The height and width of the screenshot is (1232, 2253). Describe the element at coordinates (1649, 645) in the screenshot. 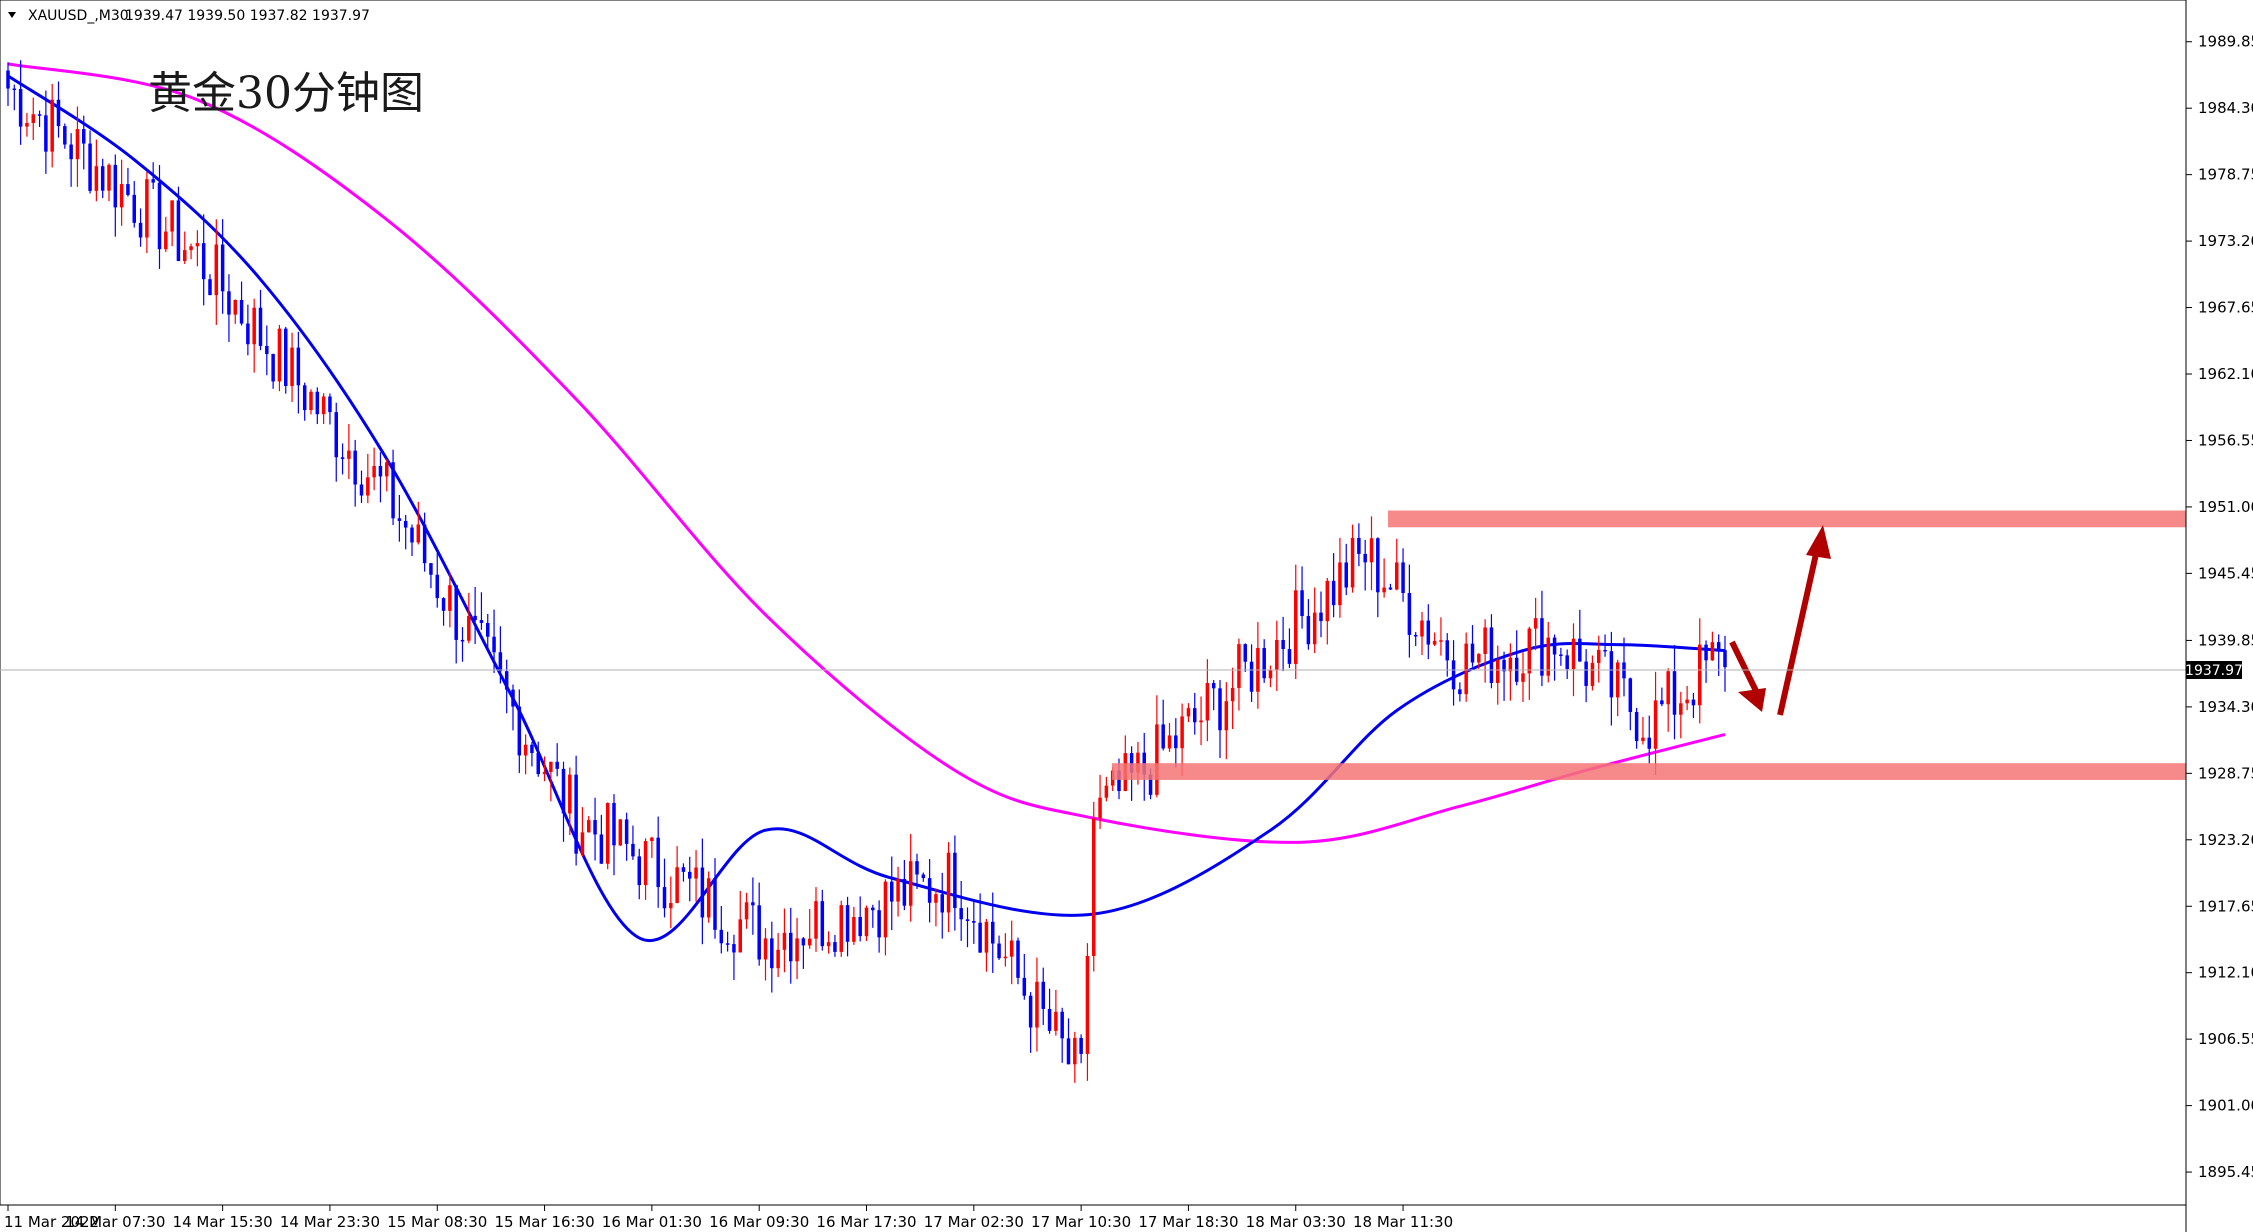

I see `zones` at that location.